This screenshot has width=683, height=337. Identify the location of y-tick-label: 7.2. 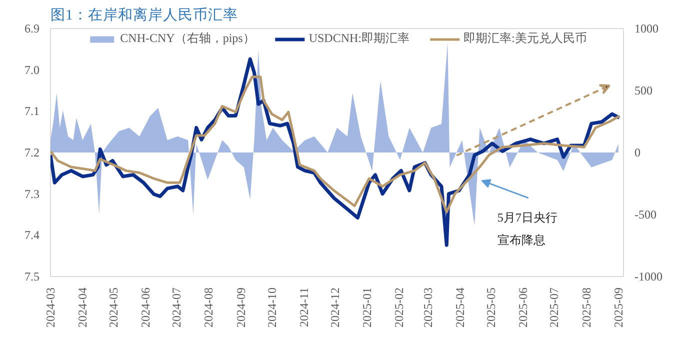
(32, 153).